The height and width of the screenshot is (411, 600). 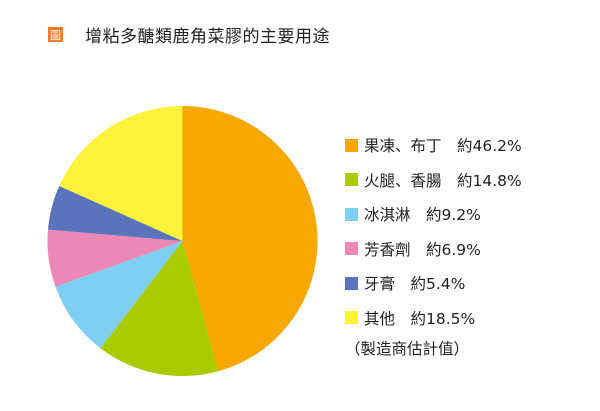 What do you see at coordinates (422, 249) in the screenshot?
I see `legend-label: 芳香劑 約6.9%` at bounding box center [422, 249].